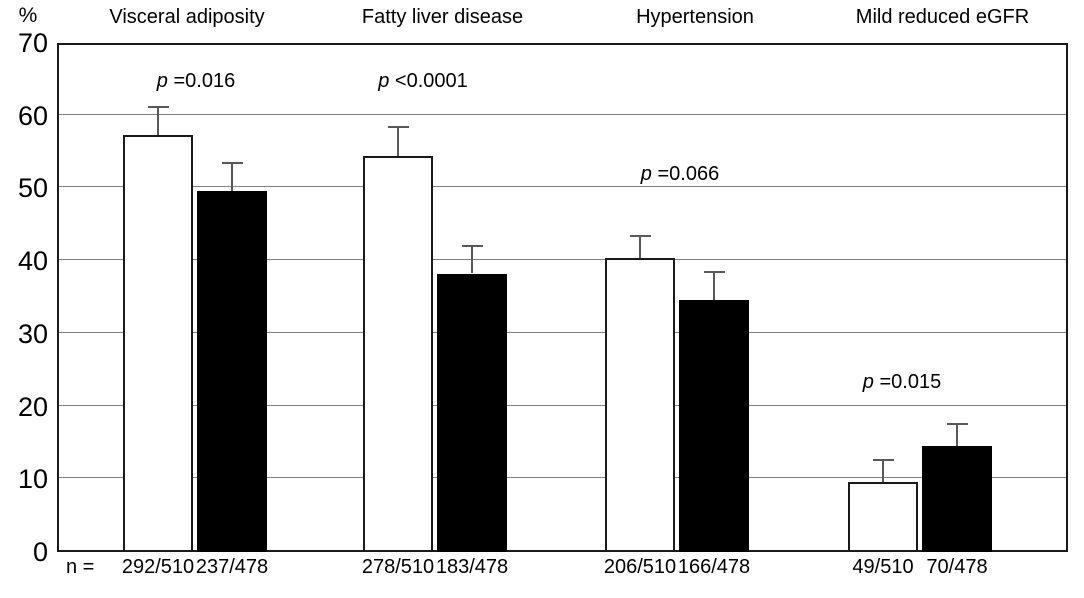  I want to click on error-bar-open-bars-mild-reduced-egfr, so click(883, 470).